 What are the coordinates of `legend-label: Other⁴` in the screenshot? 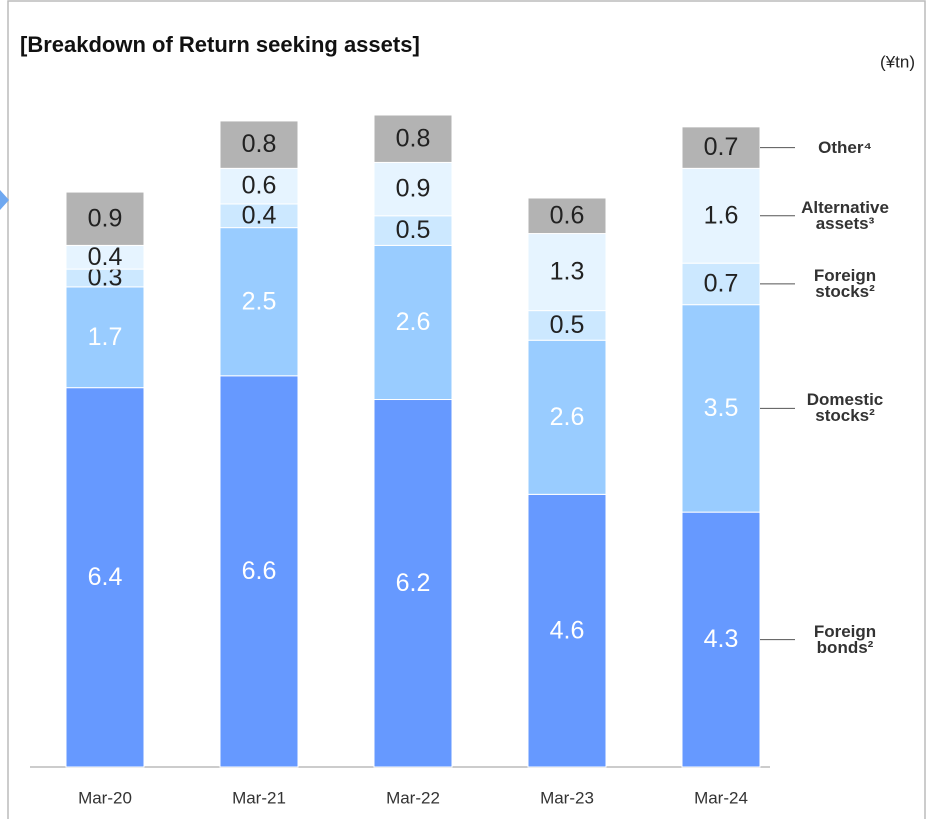 It's located at (845, 147).